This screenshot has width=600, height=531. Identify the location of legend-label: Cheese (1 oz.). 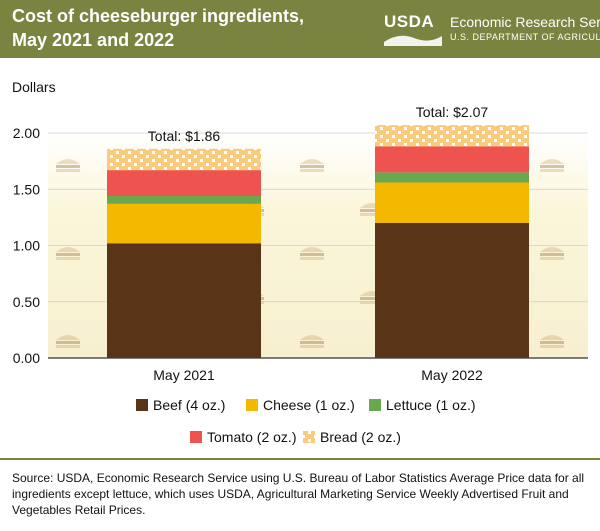
(309, 405).